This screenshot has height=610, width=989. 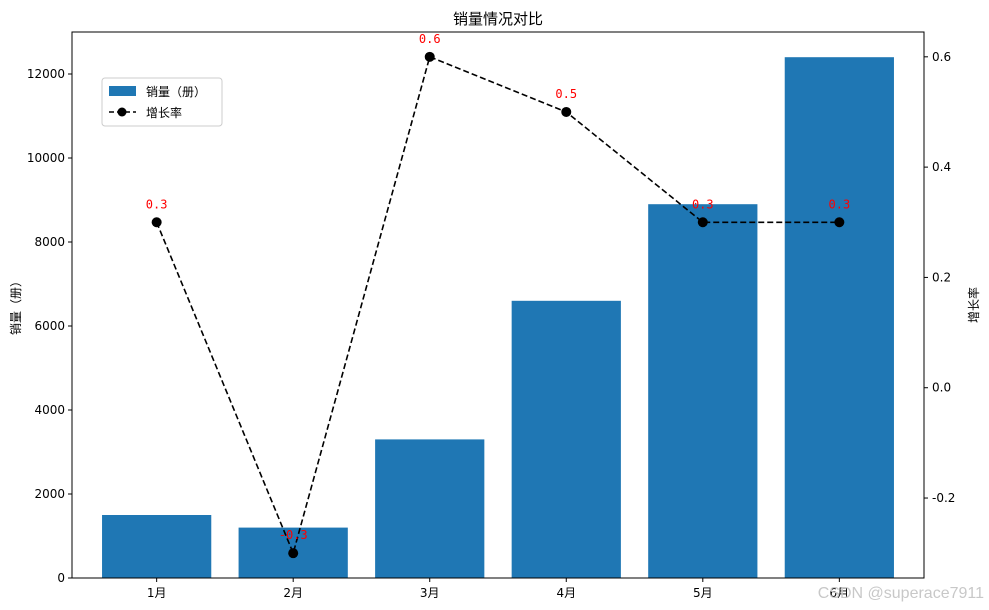 What do you see at coordinates (430, 39) in the screenshot?
I see `growth-label-3: 0.6` at bounding box center [430, 39].